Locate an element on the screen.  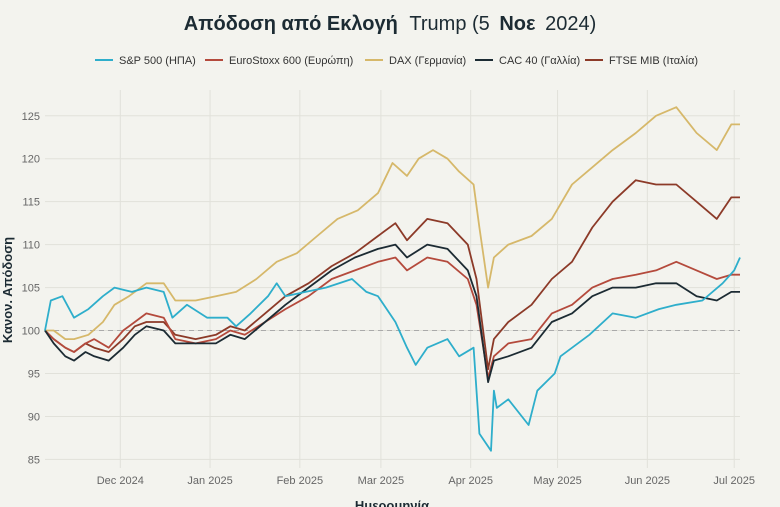
y-axis-ticks: 85 90 95 100 105 110 115 120 125 is located at coordinates (31, 289).